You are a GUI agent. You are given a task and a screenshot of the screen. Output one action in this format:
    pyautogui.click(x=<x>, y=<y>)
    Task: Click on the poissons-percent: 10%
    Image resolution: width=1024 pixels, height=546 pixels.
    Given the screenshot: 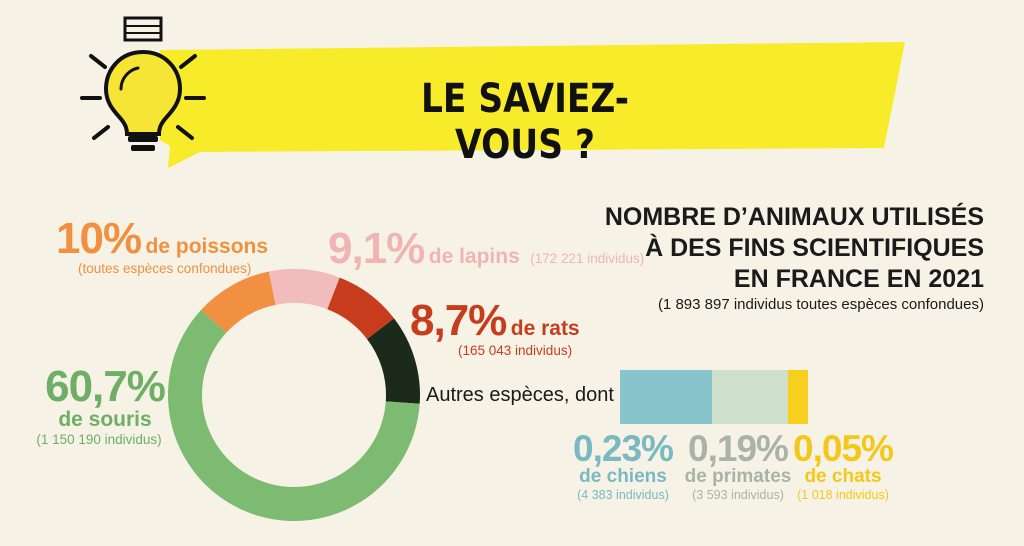 What is the action you would take?
    pyautogui.click(x=99, y=238)
    